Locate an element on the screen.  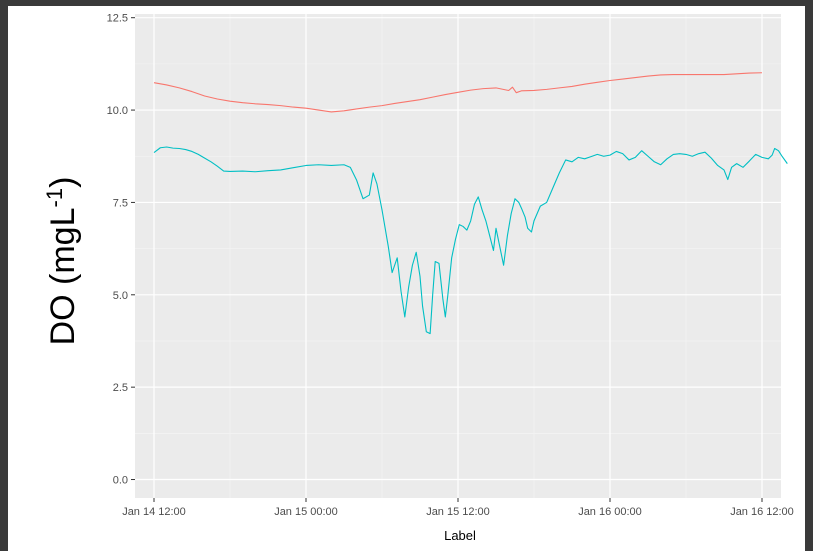
y-tick-label: 10.0 is located at coordinates (117, 111).